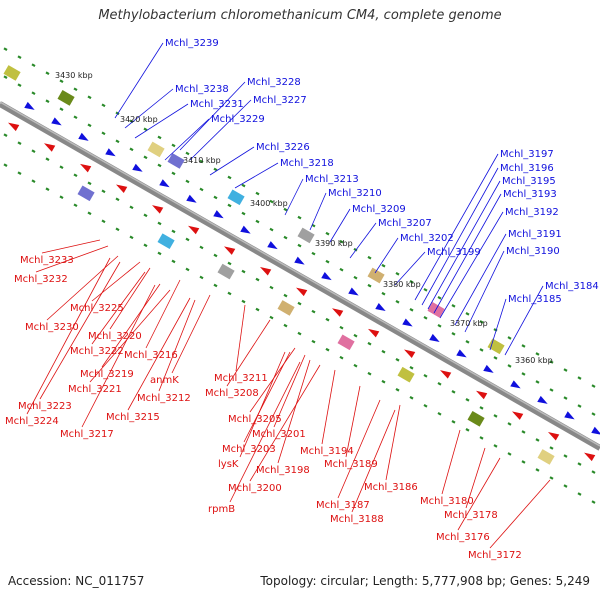 The height and width of the screenshot is (600, 600). What do you see at coordinates (274, 82) in the screenshot?
I see `gene-label: Mchl_3228` at bounding box center [274, 82].